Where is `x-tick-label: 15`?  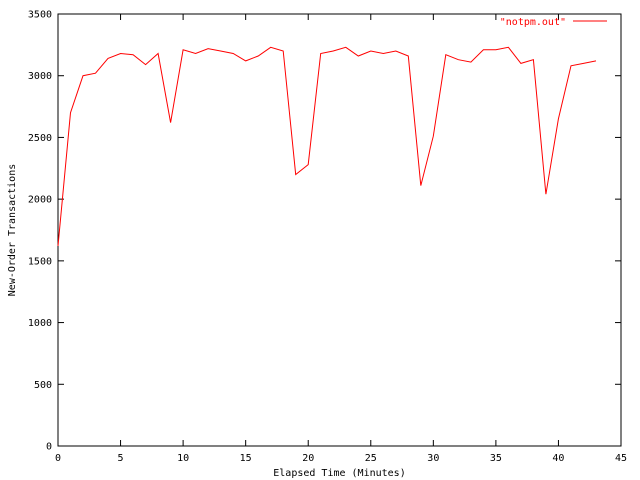
x-tick-label: 15 is located at coordinates (246, 458).